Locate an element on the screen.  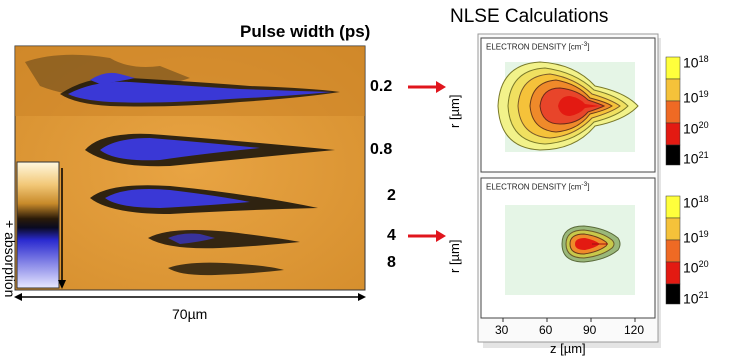
x-tick-label: 120 is located at coordinates (634, 330).